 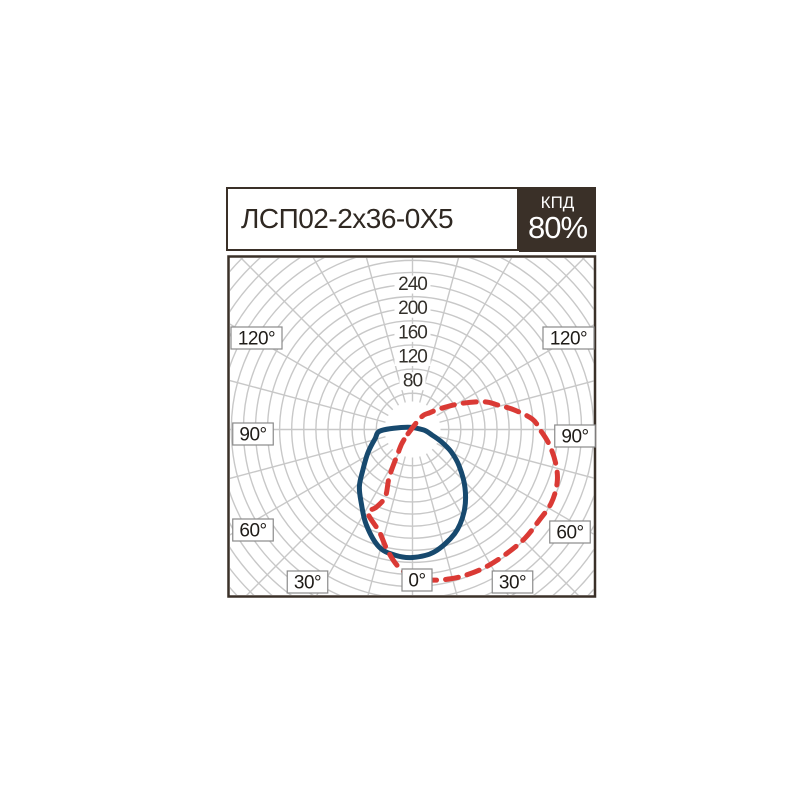 I want to click on model-title-box: ЛСП02-2х36-0Х5, so click(x=372, y=219).